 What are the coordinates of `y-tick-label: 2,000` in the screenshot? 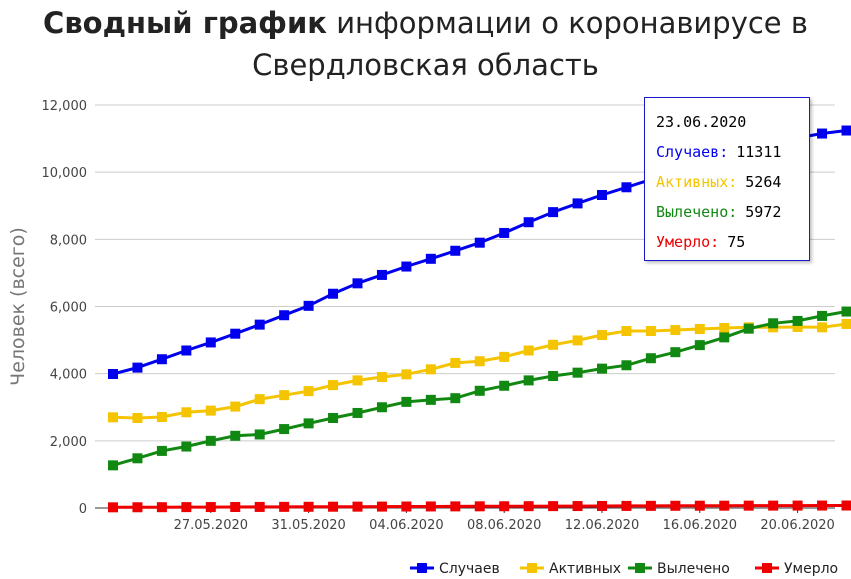 It's located at (68, 442).